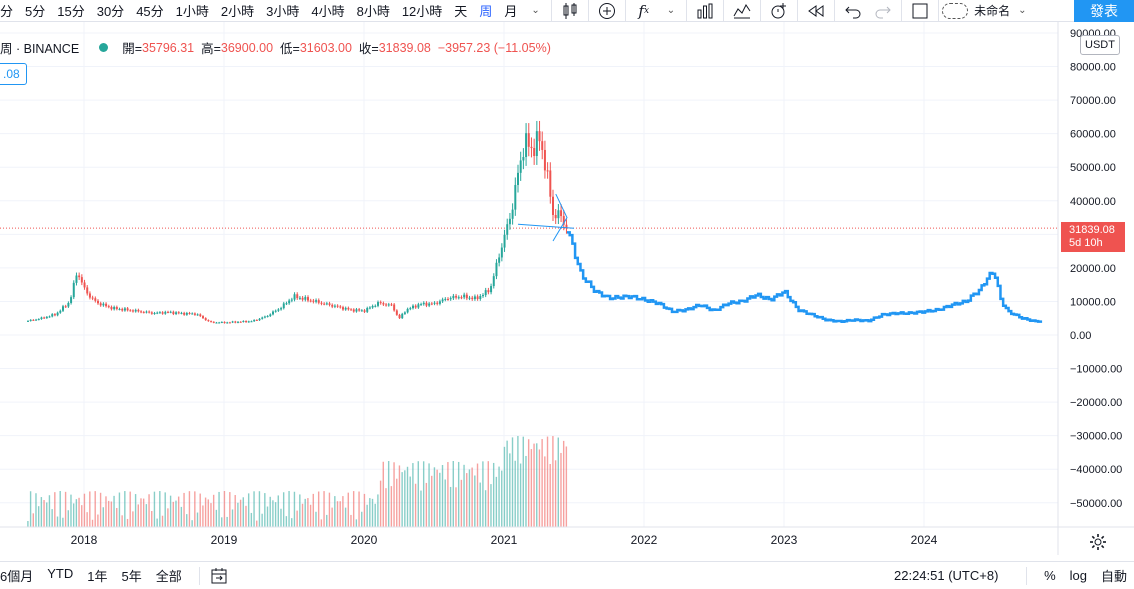  I want to click on range-2: 1年, so click(97, 576).